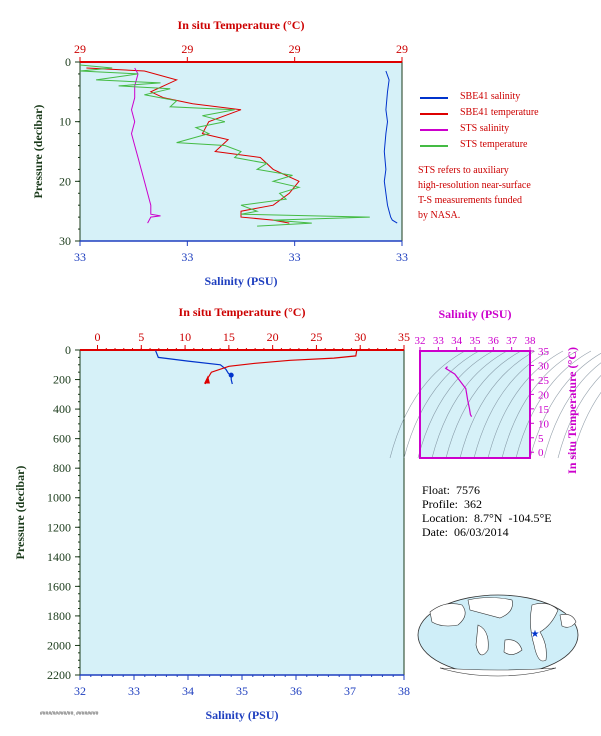 This screenshot has width=601, height=736. What do you see at coordinates (62, 380) in the screenshot?
I see `main-pressure-tick-label: 200` at bounding box center [62, 380].